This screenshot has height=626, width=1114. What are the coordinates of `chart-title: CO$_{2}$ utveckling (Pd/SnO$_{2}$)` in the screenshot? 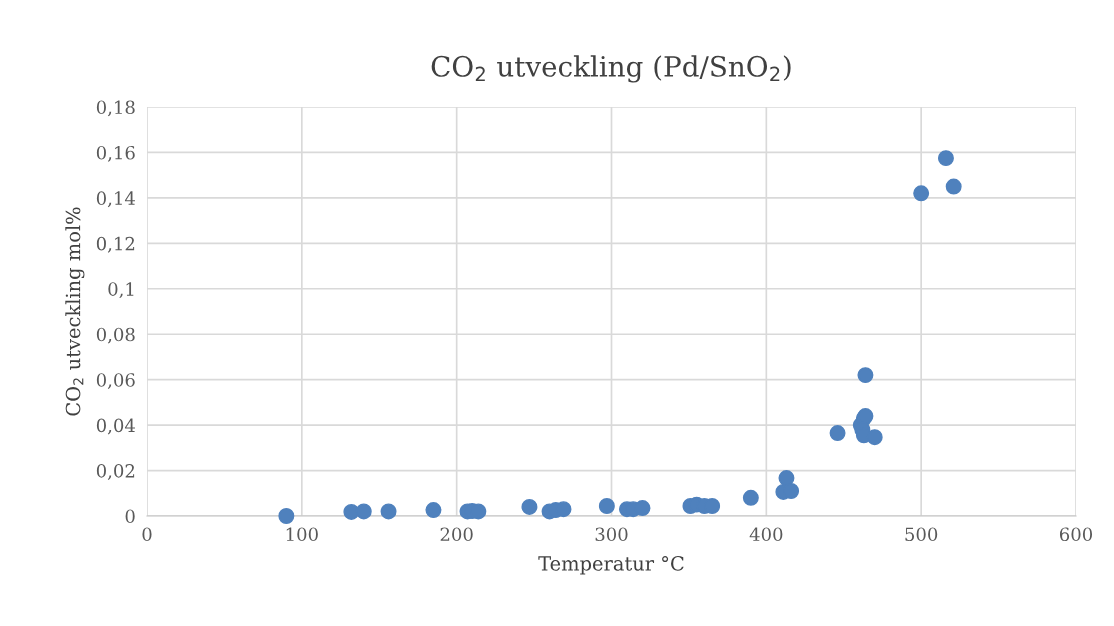 It's located at (611, 69).